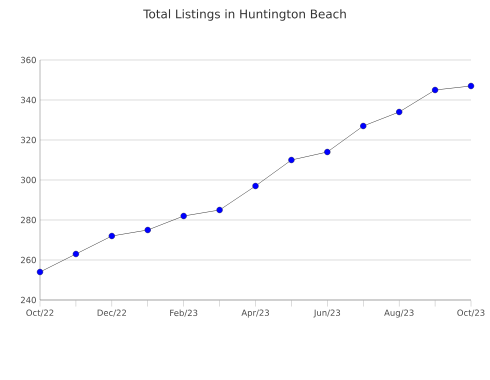 This screenshot has width=490, height=380. Describe the element at coordinates (28, 60) in the screenshot. I see `y-tick-label: 360` at that location.